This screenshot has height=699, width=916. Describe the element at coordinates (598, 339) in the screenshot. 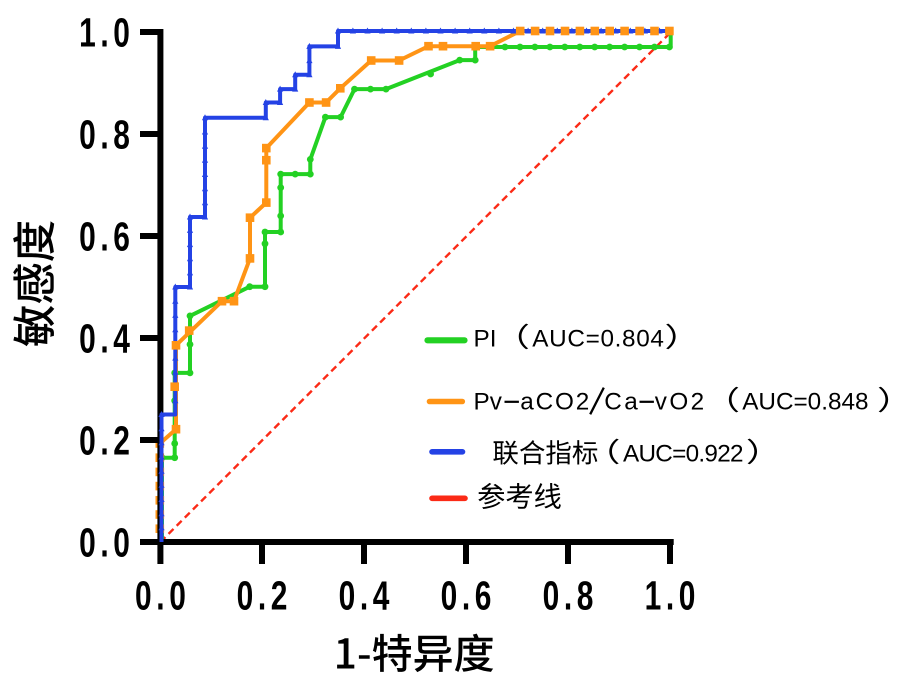

I see `svg-text: AUC=0.804` at that location.